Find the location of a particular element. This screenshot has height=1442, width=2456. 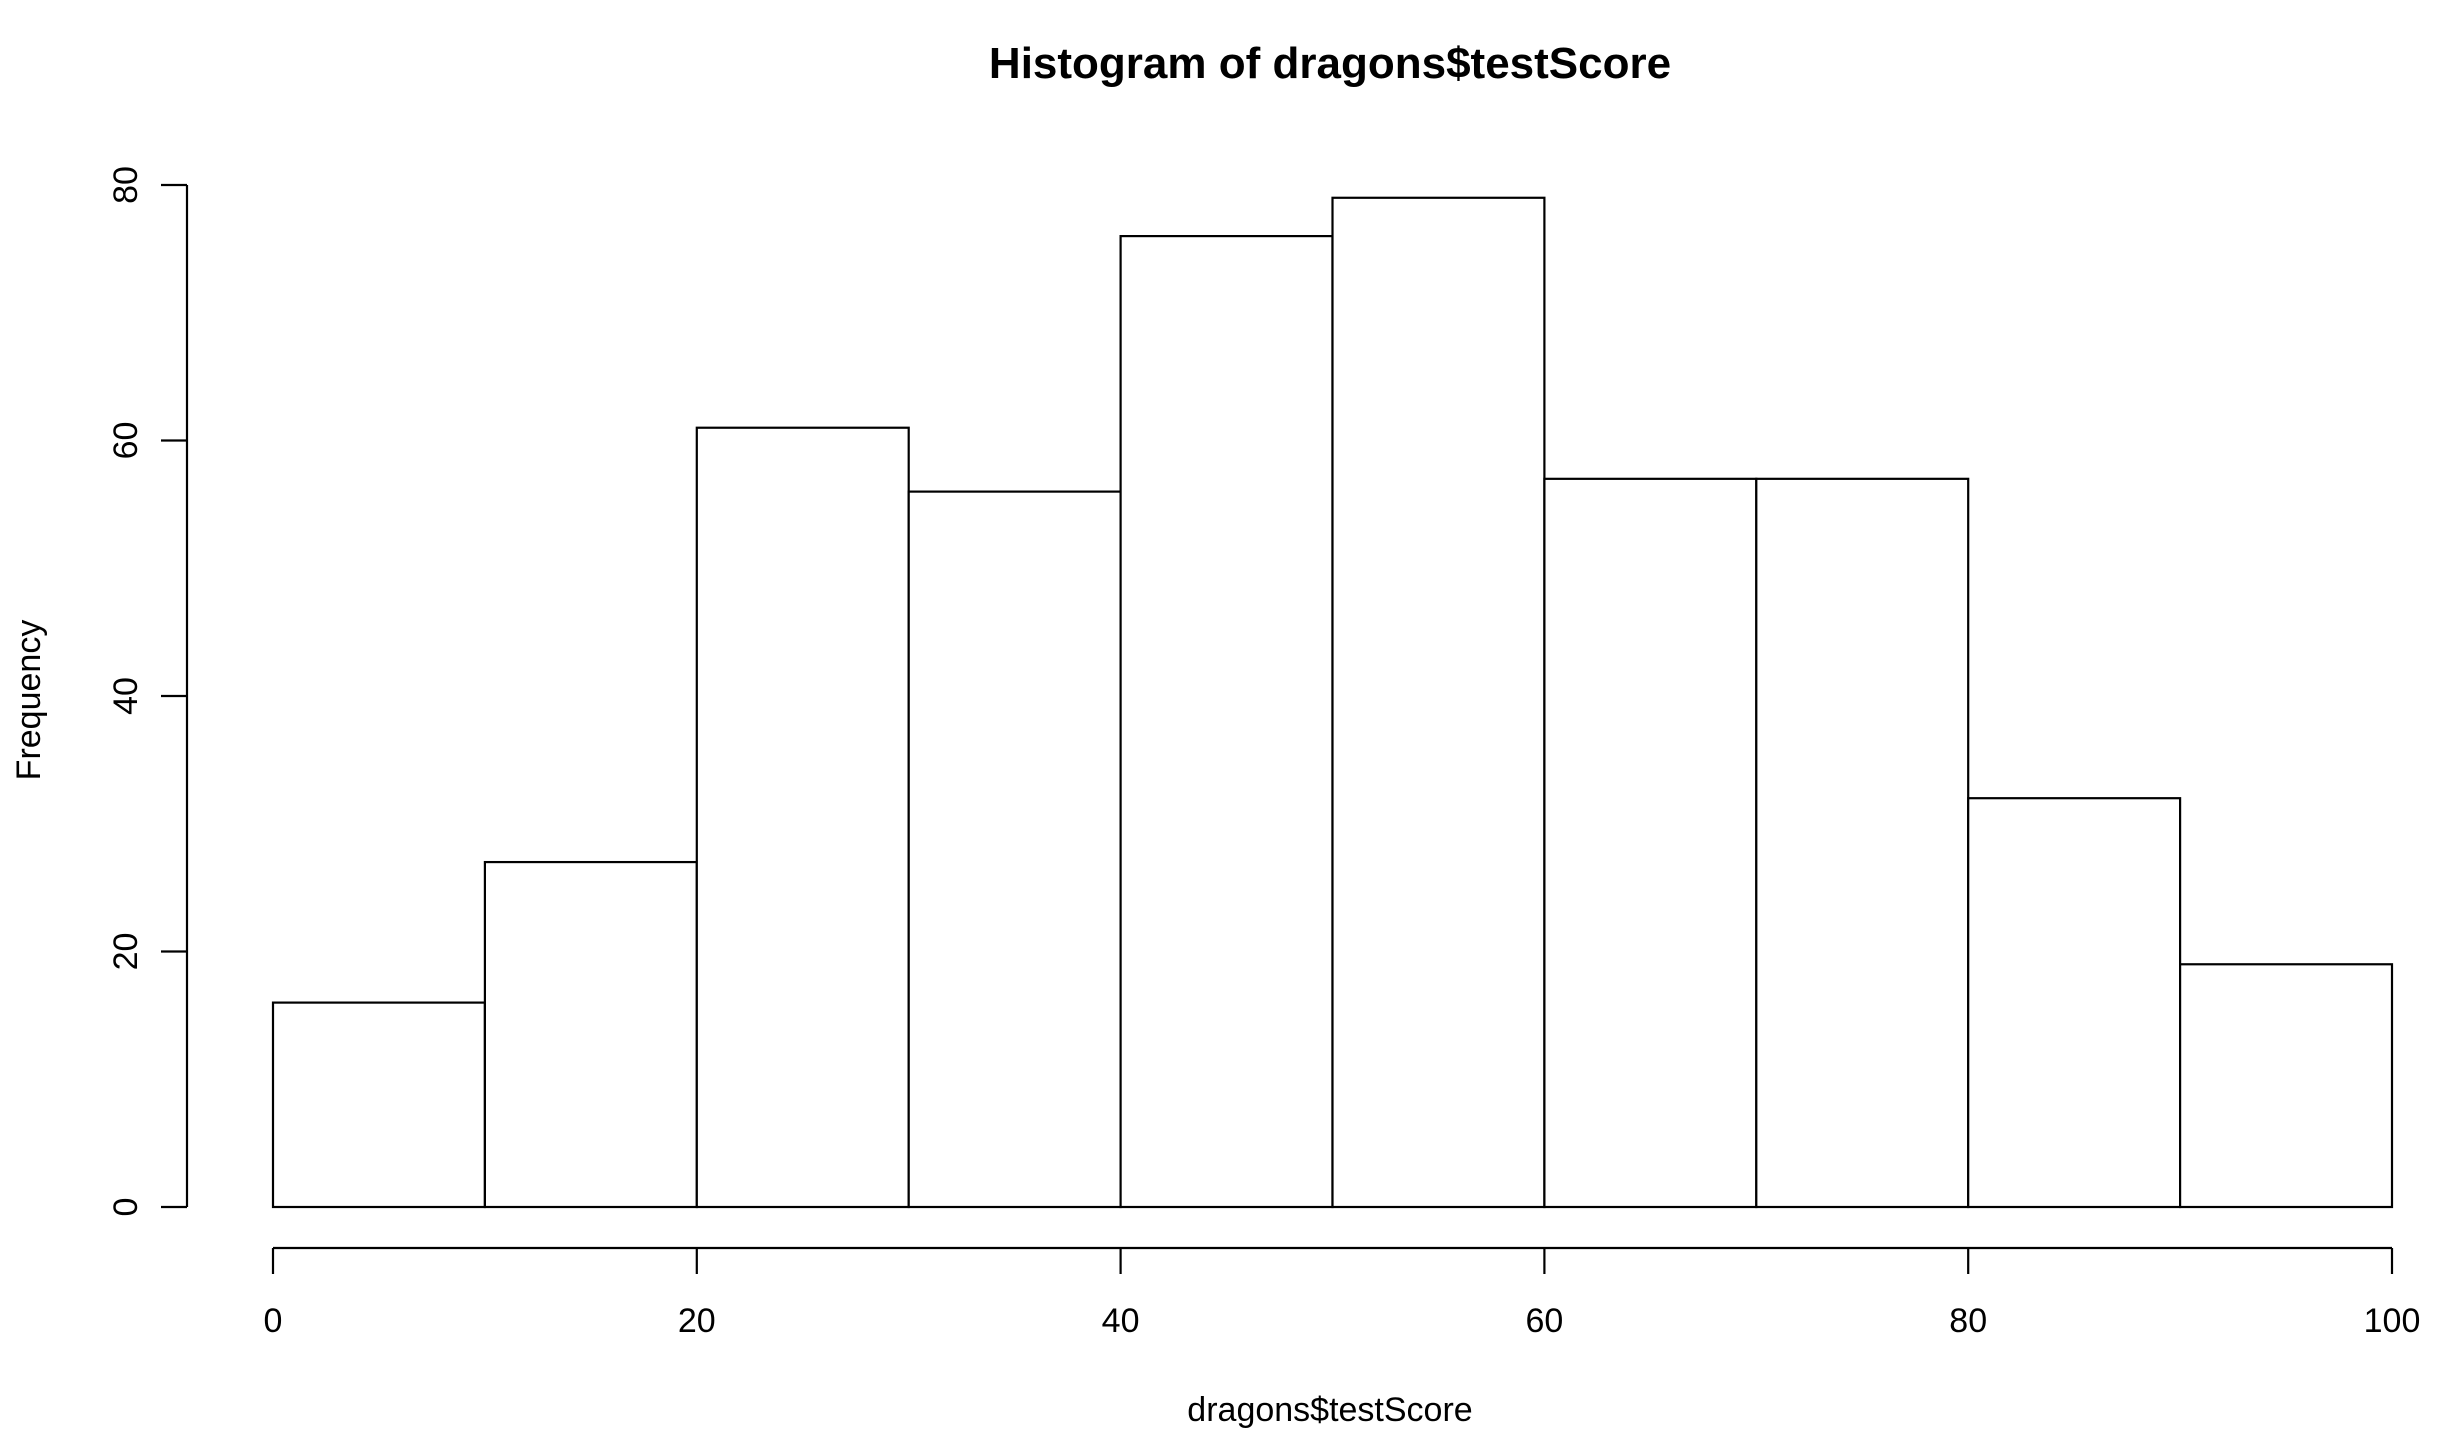

x-tick-label: 60 is located at coordinates (1544, 1321).